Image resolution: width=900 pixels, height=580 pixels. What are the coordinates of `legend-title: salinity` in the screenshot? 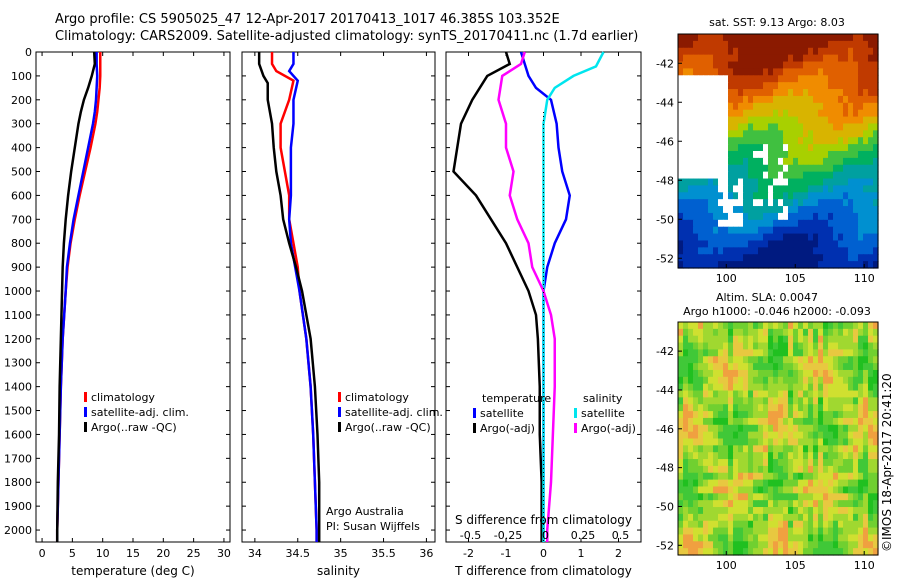 It's located at (603, 398).